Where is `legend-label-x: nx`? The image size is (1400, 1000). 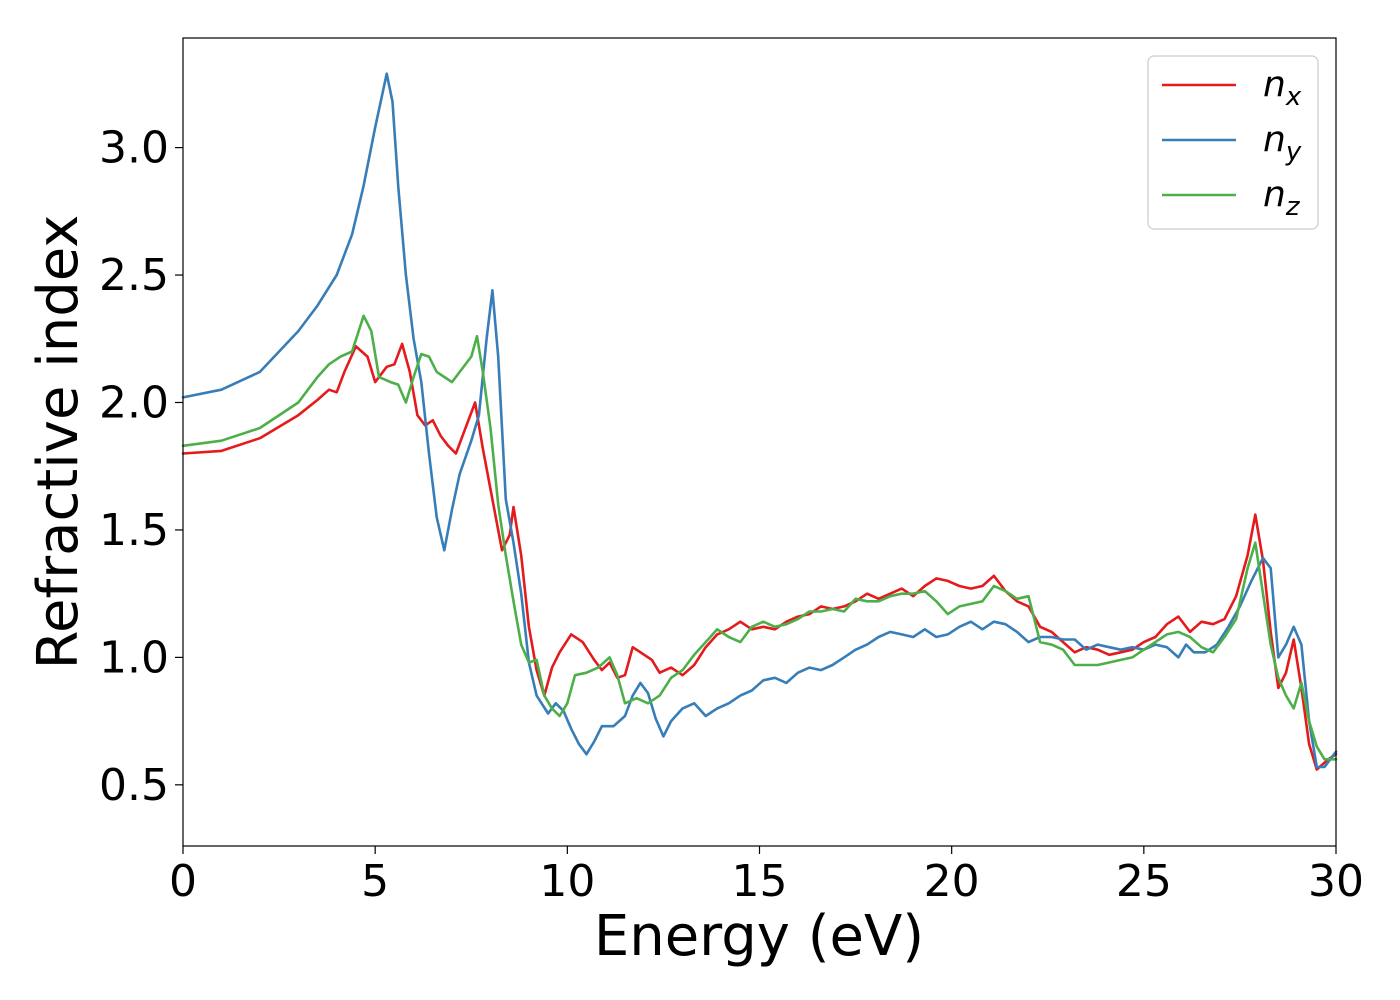 legend-label-x: nx is located at coordinates (1282, 88).